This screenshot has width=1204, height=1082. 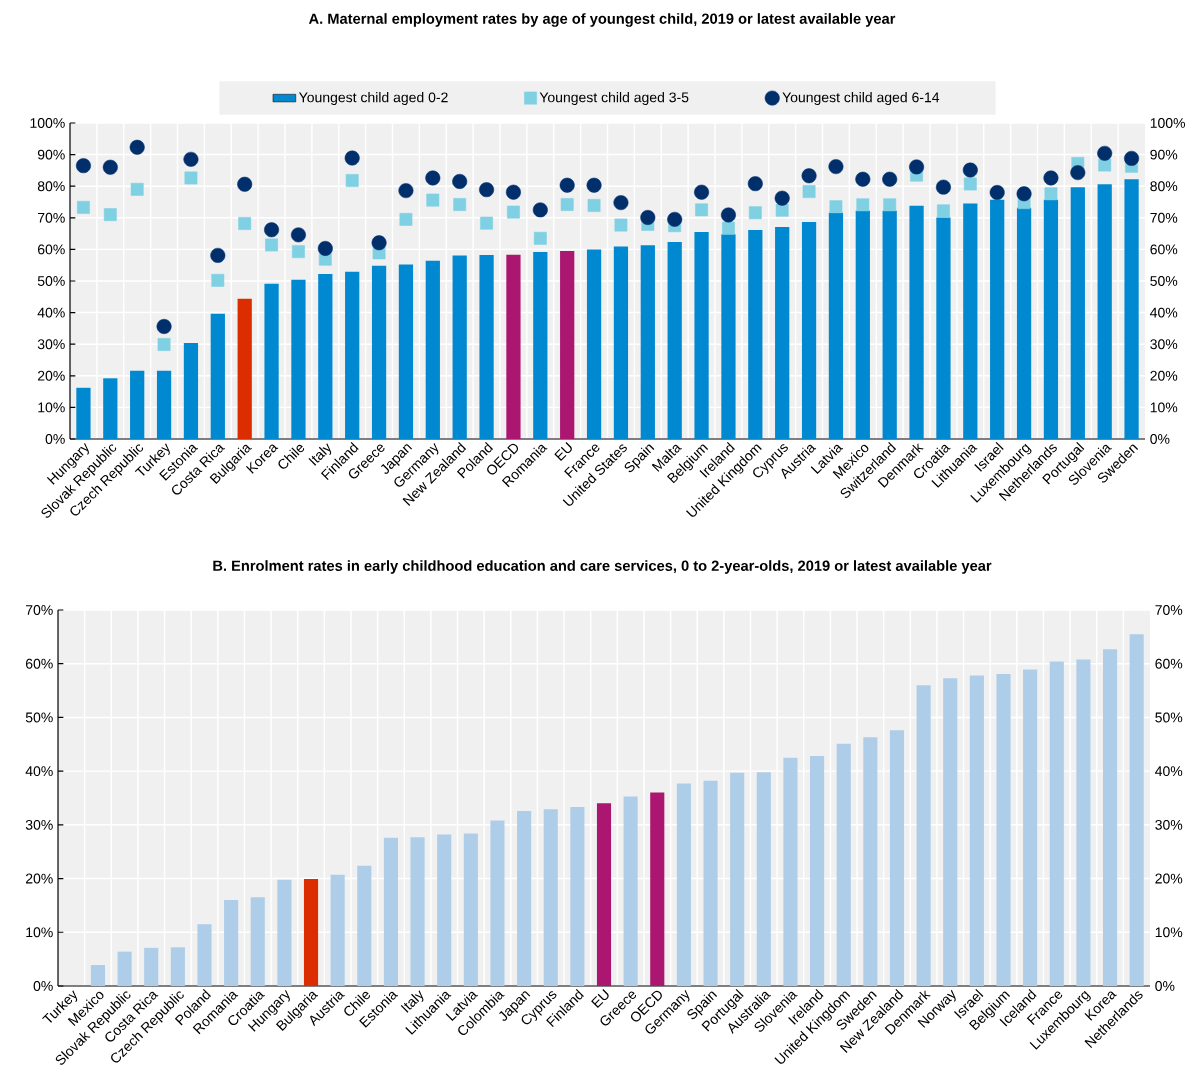 I want to click on y-tick-label: 80%, so click(x=51, y=186).